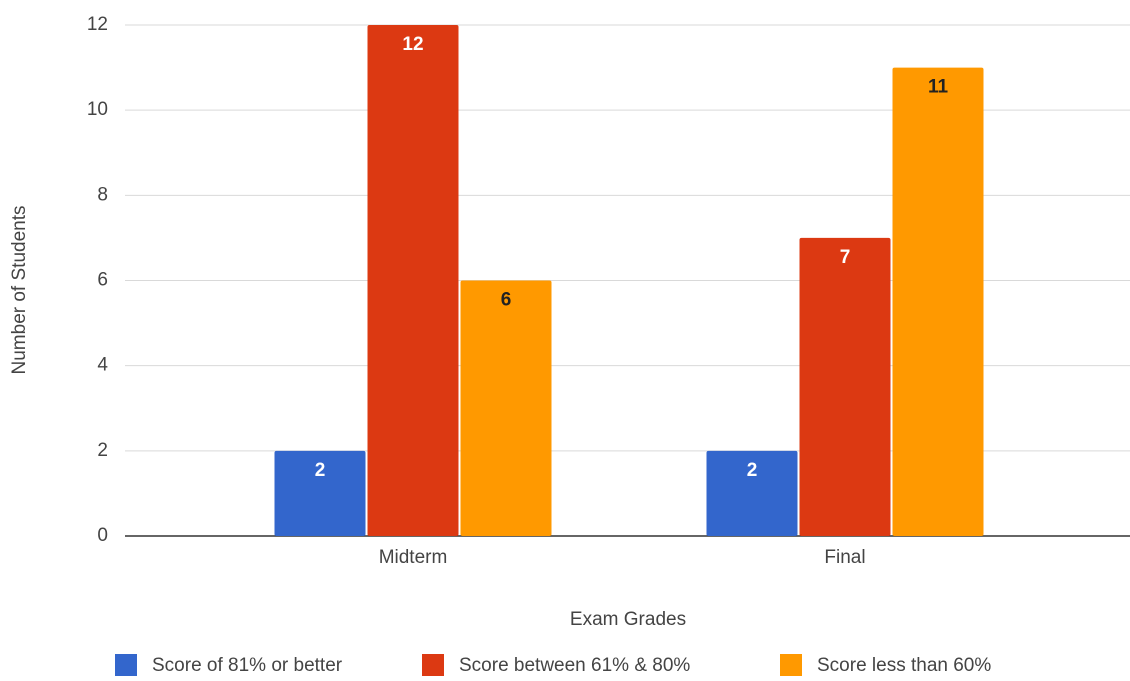  What do you see at coordinates (506, 300) in the screenshot?
I see `value-label: 6` at bounding box center [506, 300].